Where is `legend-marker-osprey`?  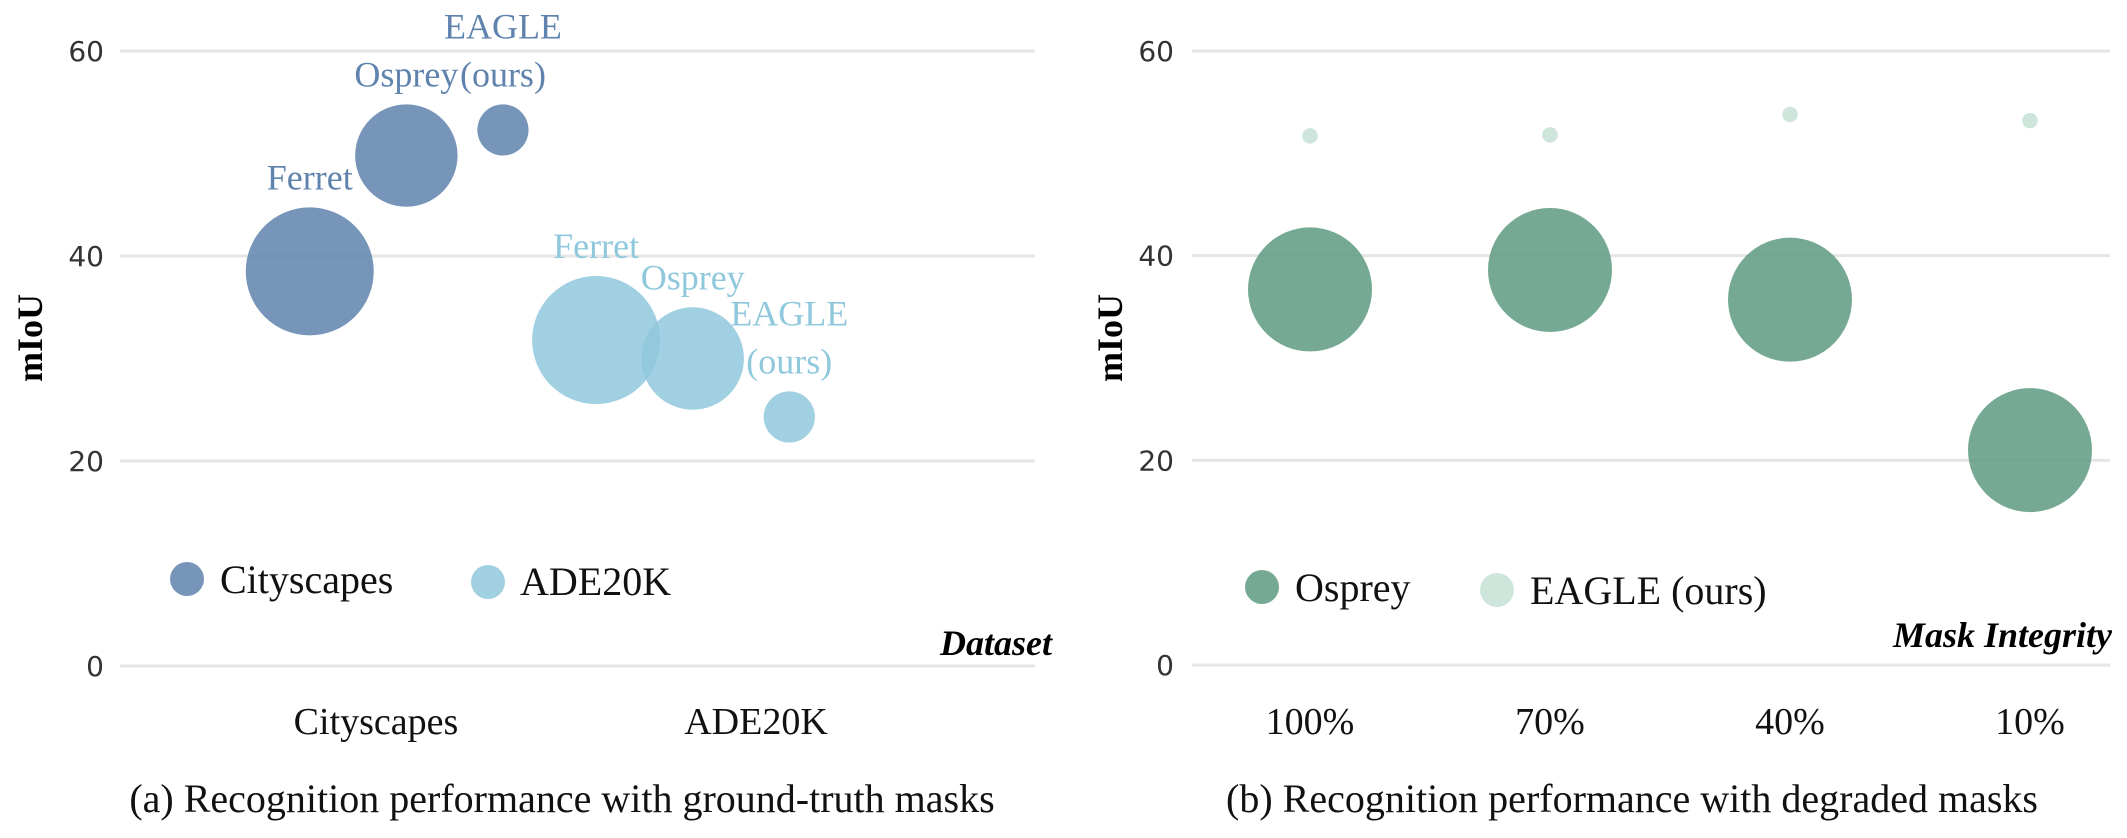 legend-marker-osprey is located at coordinates (1262, 587).